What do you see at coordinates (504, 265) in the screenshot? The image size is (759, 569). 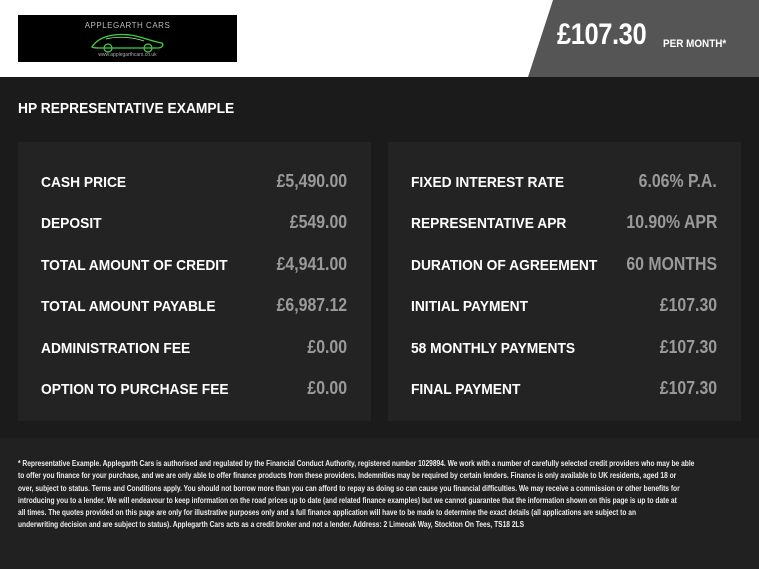 I see `row-label: DURATION OF AGREEMENT` at bounding box center [504, 265].